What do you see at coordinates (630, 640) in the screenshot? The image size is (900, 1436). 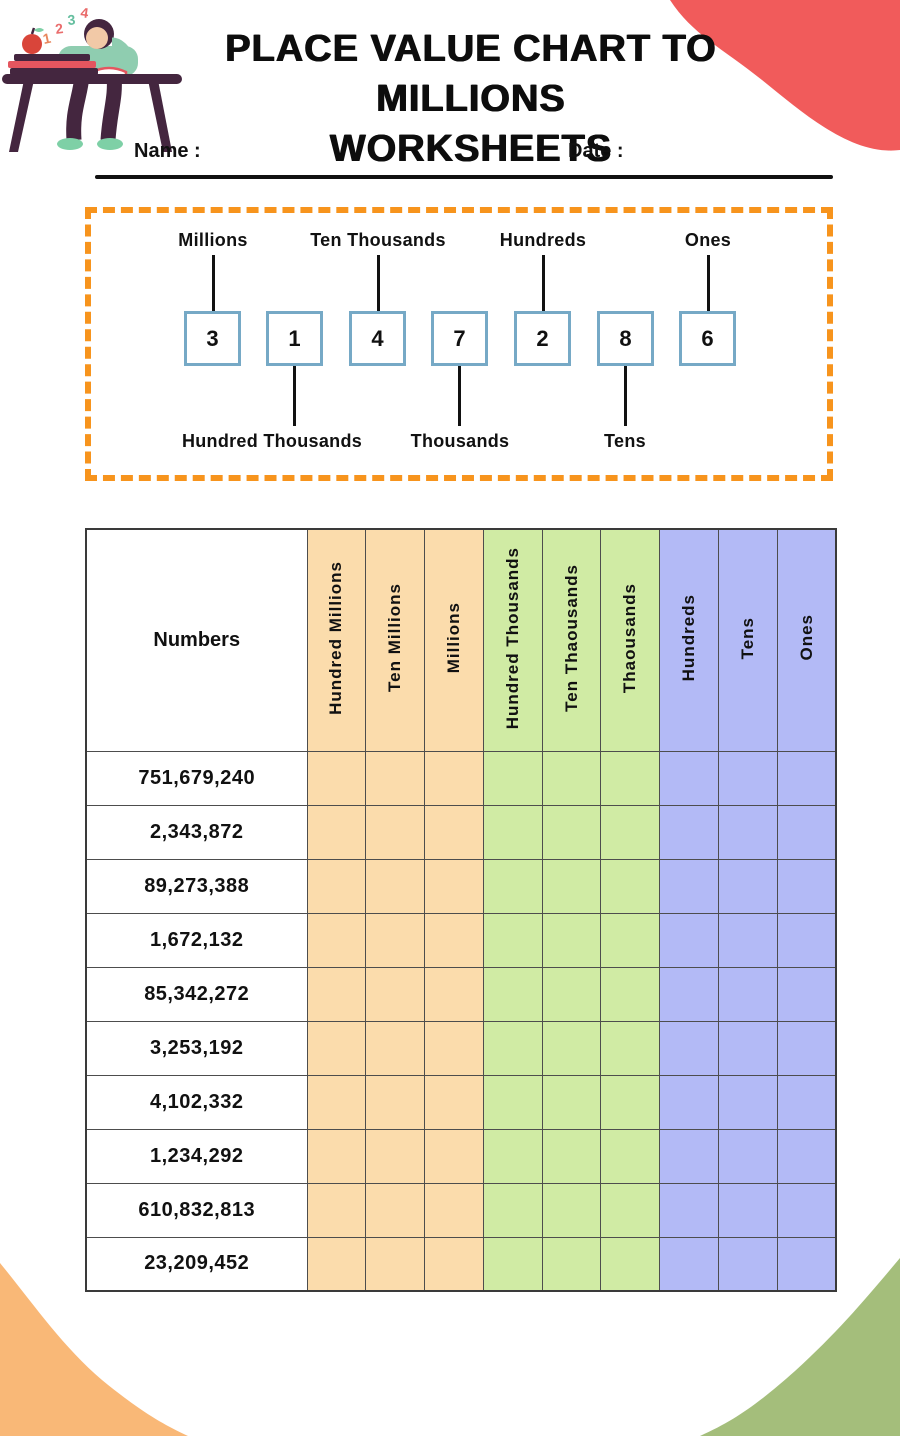 I see `column-header-thousands: Thaousands` at bounding box center [630, 640].